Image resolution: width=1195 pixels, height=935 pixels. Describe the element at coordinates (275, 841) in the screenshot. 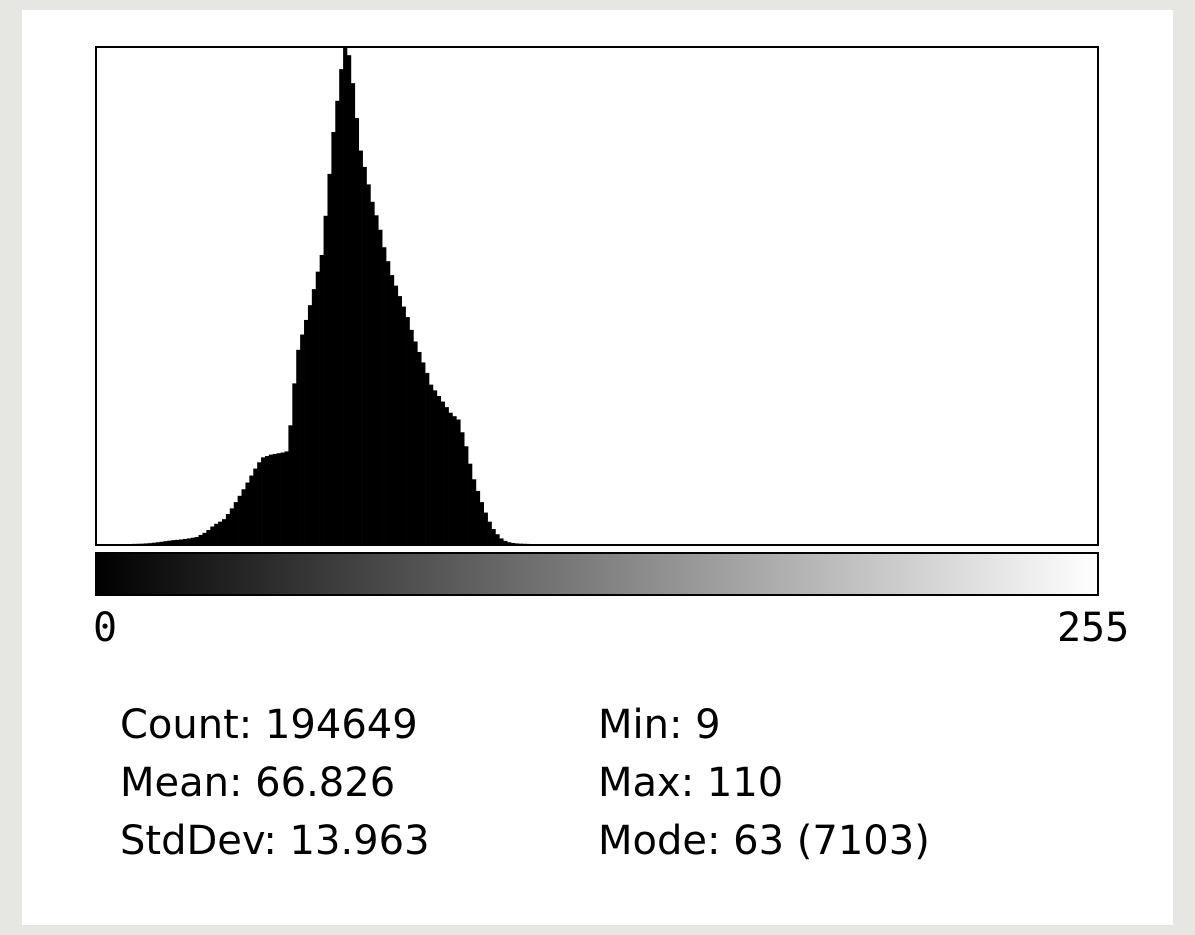

I see `stat-text: StdDev: 13.963` at that location.